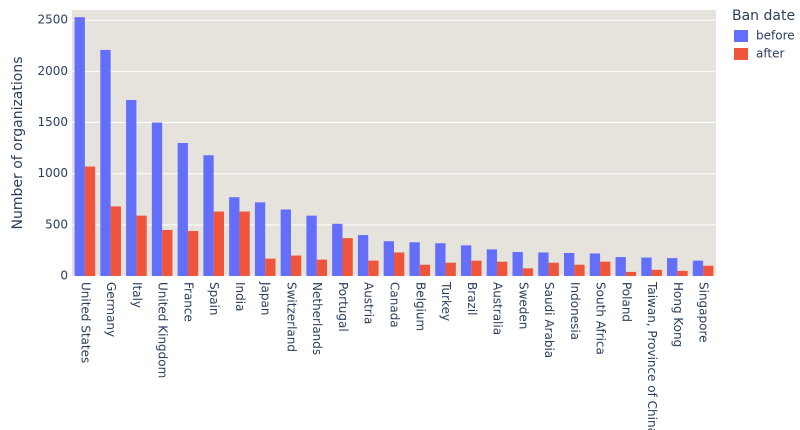 The image size is (800, 430). I want to click on y-tick-label: 500, so click(56, 224).